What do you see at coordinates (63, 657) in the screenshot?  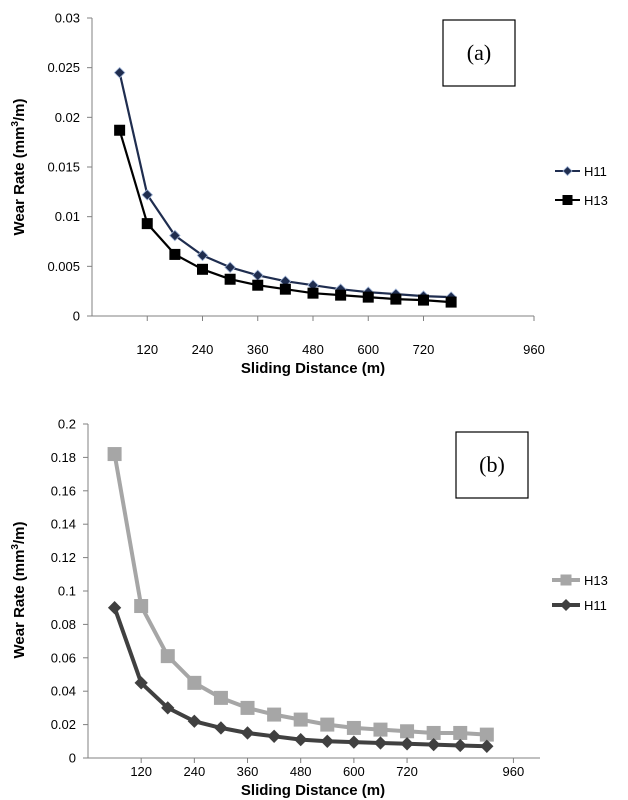 I see `y-tick-label: 0.06` at bounding box center [63, 657].